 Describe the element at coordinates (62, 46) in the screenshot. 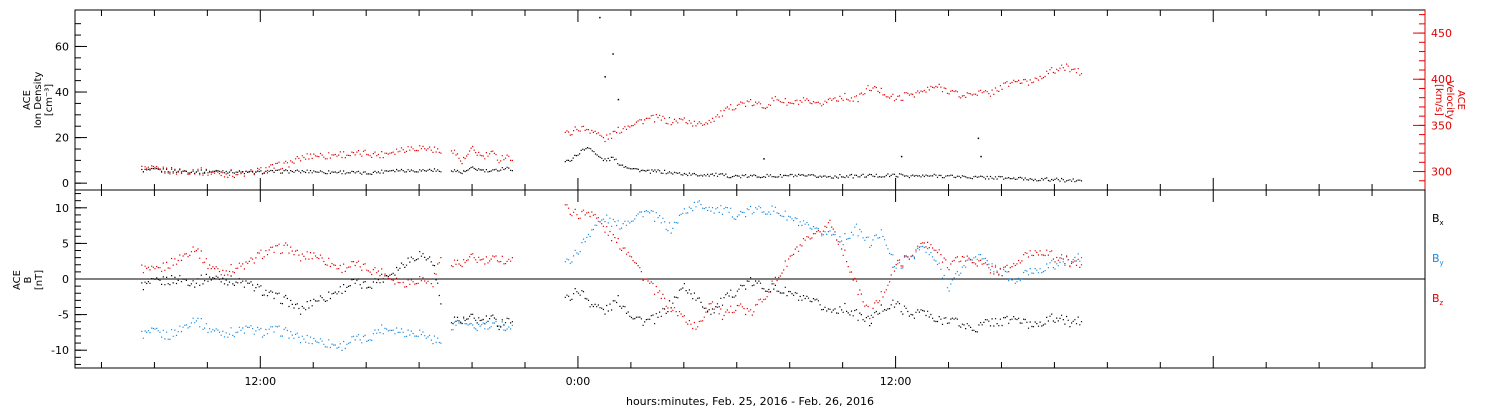

I see `y-tick-label-left: 60` at that location.